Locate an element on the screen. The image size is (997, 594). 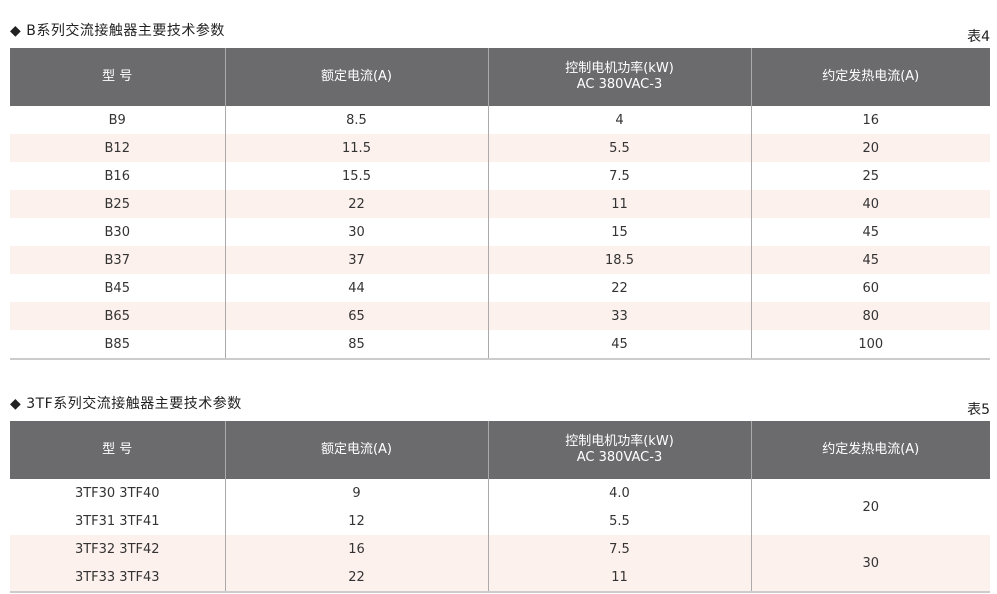
table-cell: B16 is located at coordinates (117, 176).